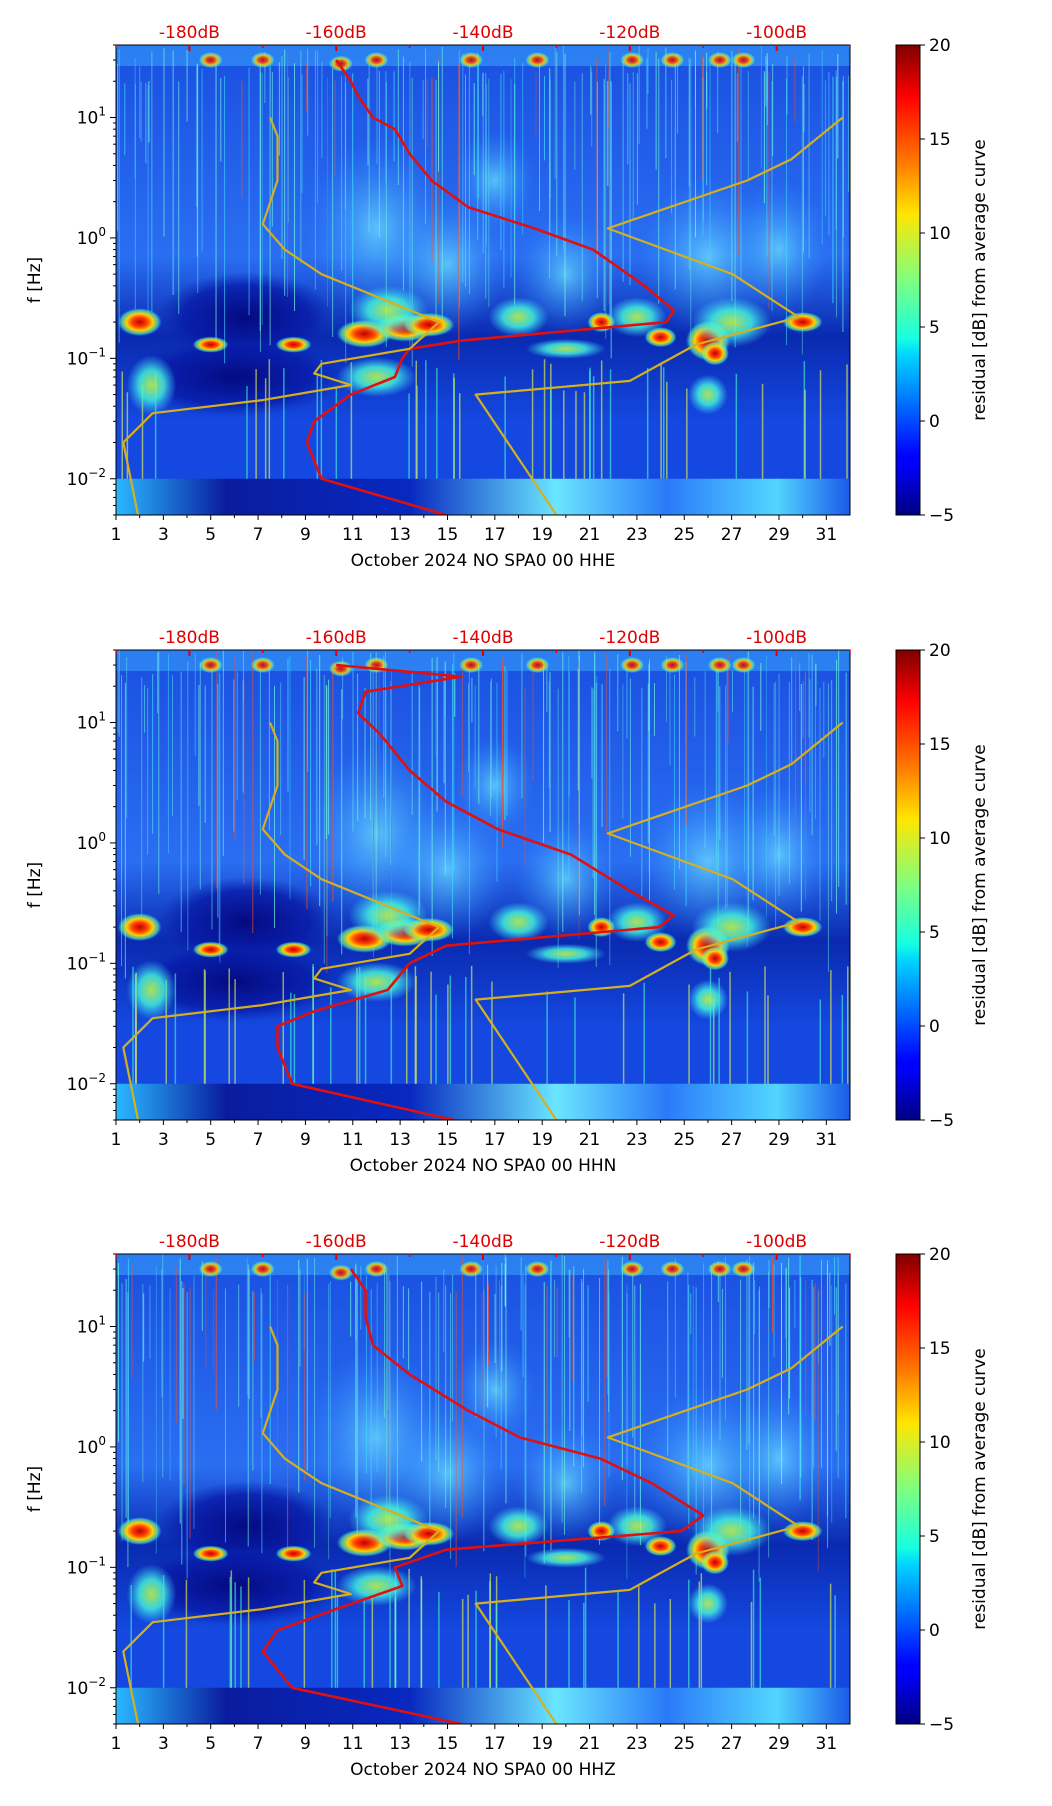  Describe the element at coordinates (189, 33) in the screenshot. I see `db-tick-label: -180dB` at that location.